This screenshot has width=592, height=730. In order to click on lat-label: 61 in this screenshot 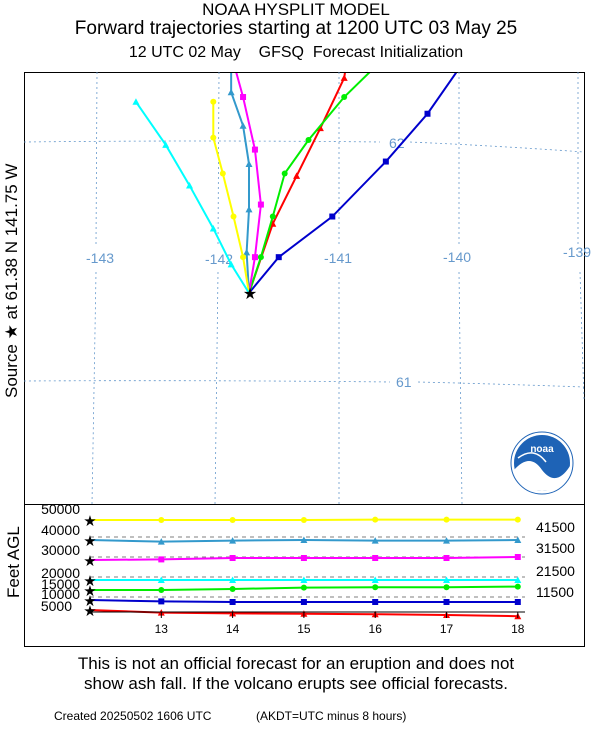, I will do `click(404, 382)`.